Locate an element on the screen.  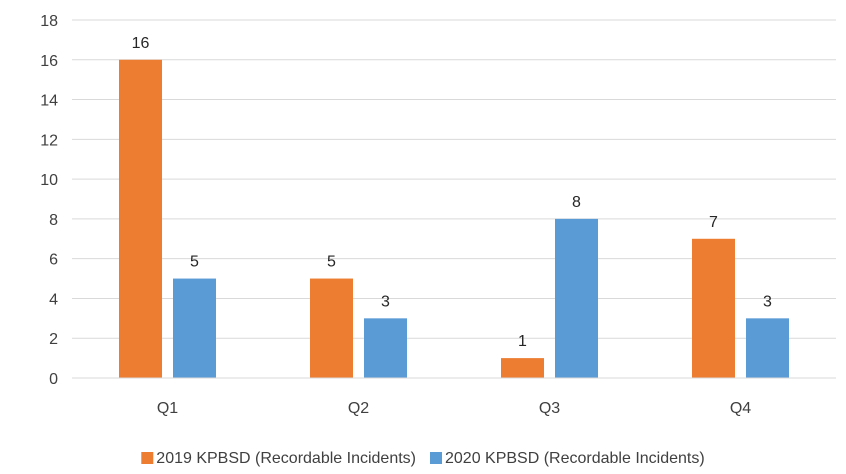
y-tick-label: 8 is located at coordinates (53, 220).